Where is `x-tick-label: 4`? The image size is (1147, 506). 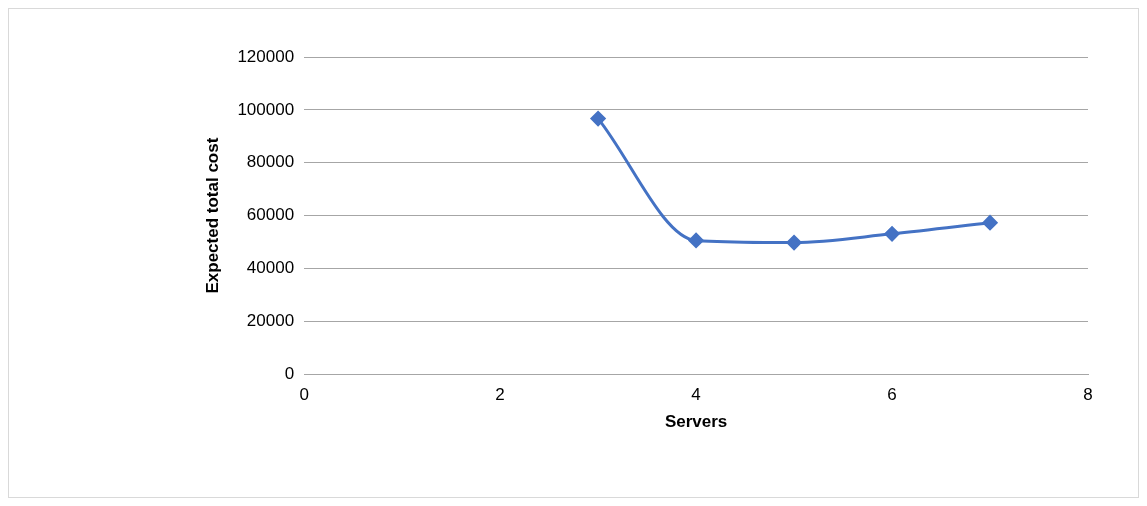
x-tick-label: 4 is located at coordinates (696, 395).